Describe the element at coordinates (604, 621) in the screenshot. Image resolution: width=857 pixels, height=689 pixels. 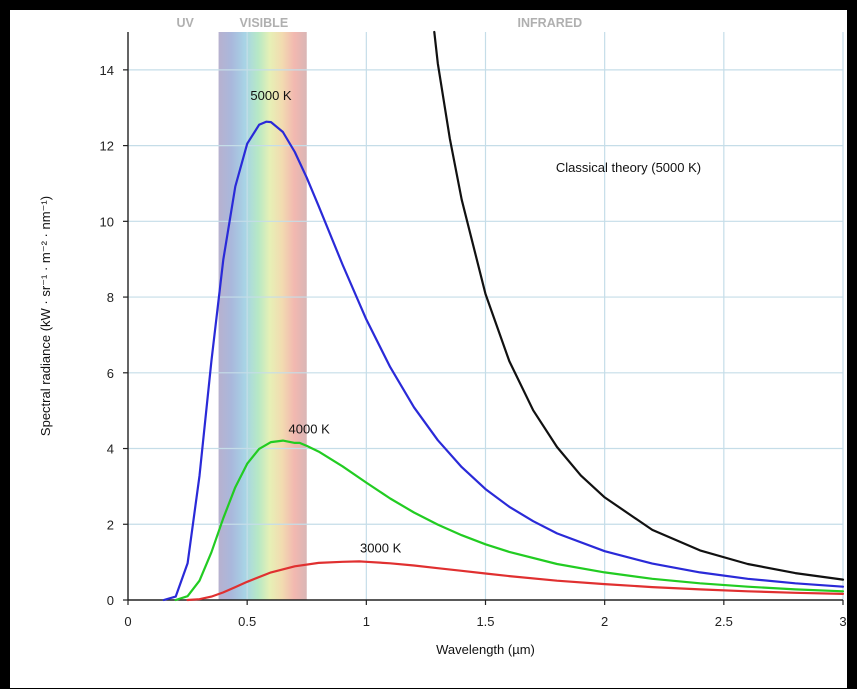
I see `x-tick-label-4: 2` at that location.